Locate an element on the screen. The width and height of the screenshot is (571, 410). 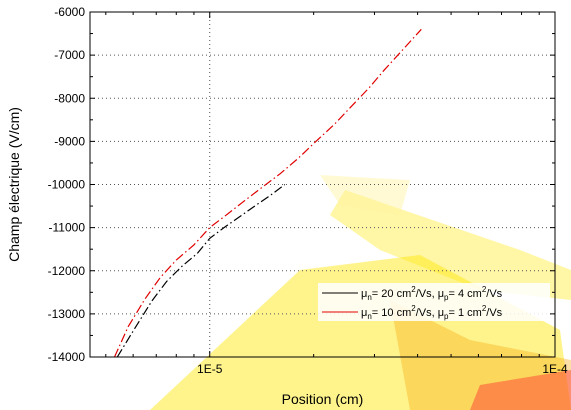
y-tick-label: -10000 is located at coordinates (67, 185).